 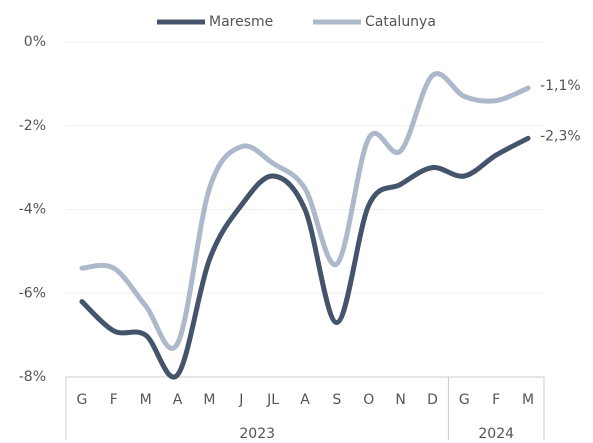 What do you see at coordinates (400, 400) in the screenshot?
I see `x-tick-label: N` at bounding box center [400, 400].